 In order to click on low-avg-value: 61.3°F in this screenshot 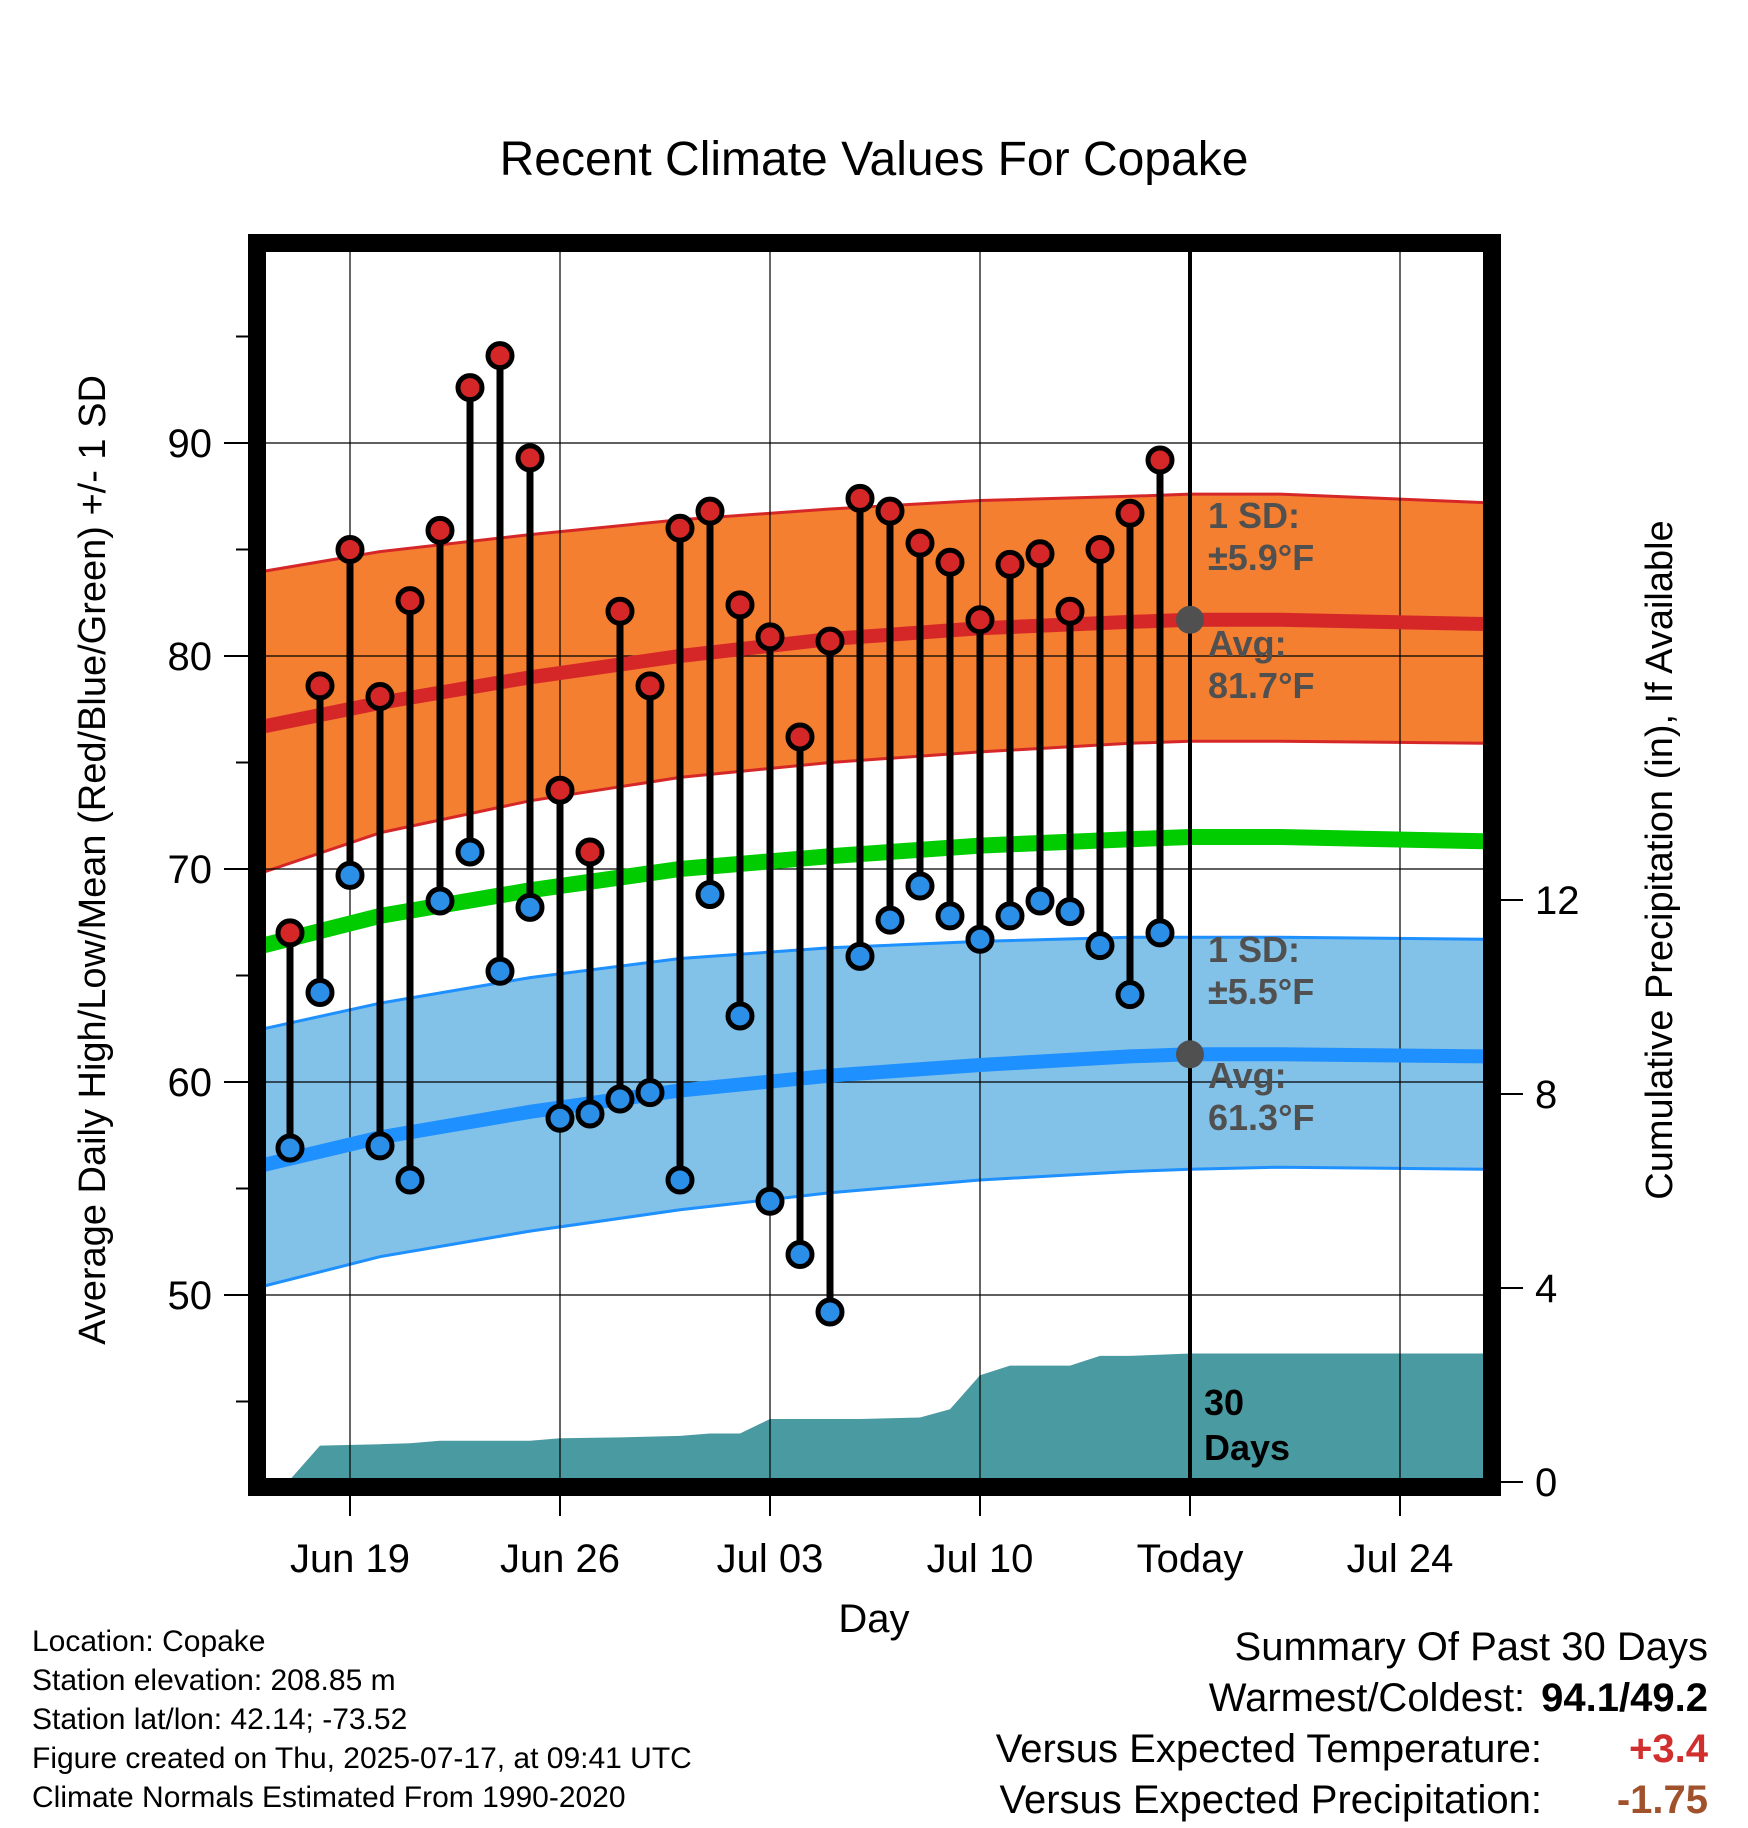, I will do `click(1261, 1117)`.